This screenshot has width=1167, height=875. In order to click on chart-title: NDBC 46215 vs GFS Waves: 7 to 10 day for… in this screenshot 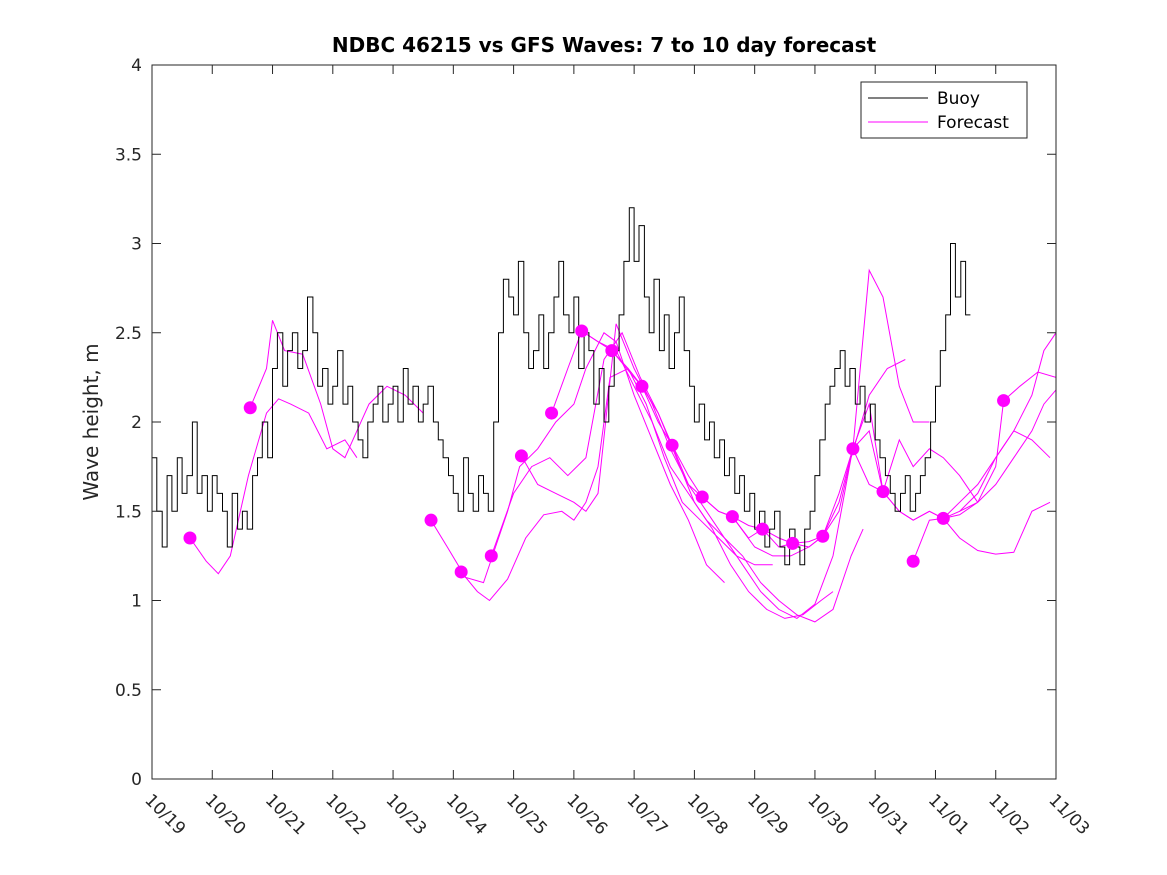, I will do `click(604, 45)`.